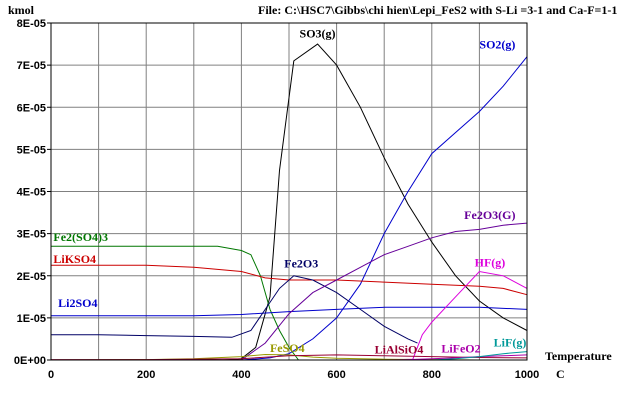  What do you see at coordinates (497, 44) in the screenshot?
I see `series-label-so2-g: SO2(g)` at bounding box center [497, 44].